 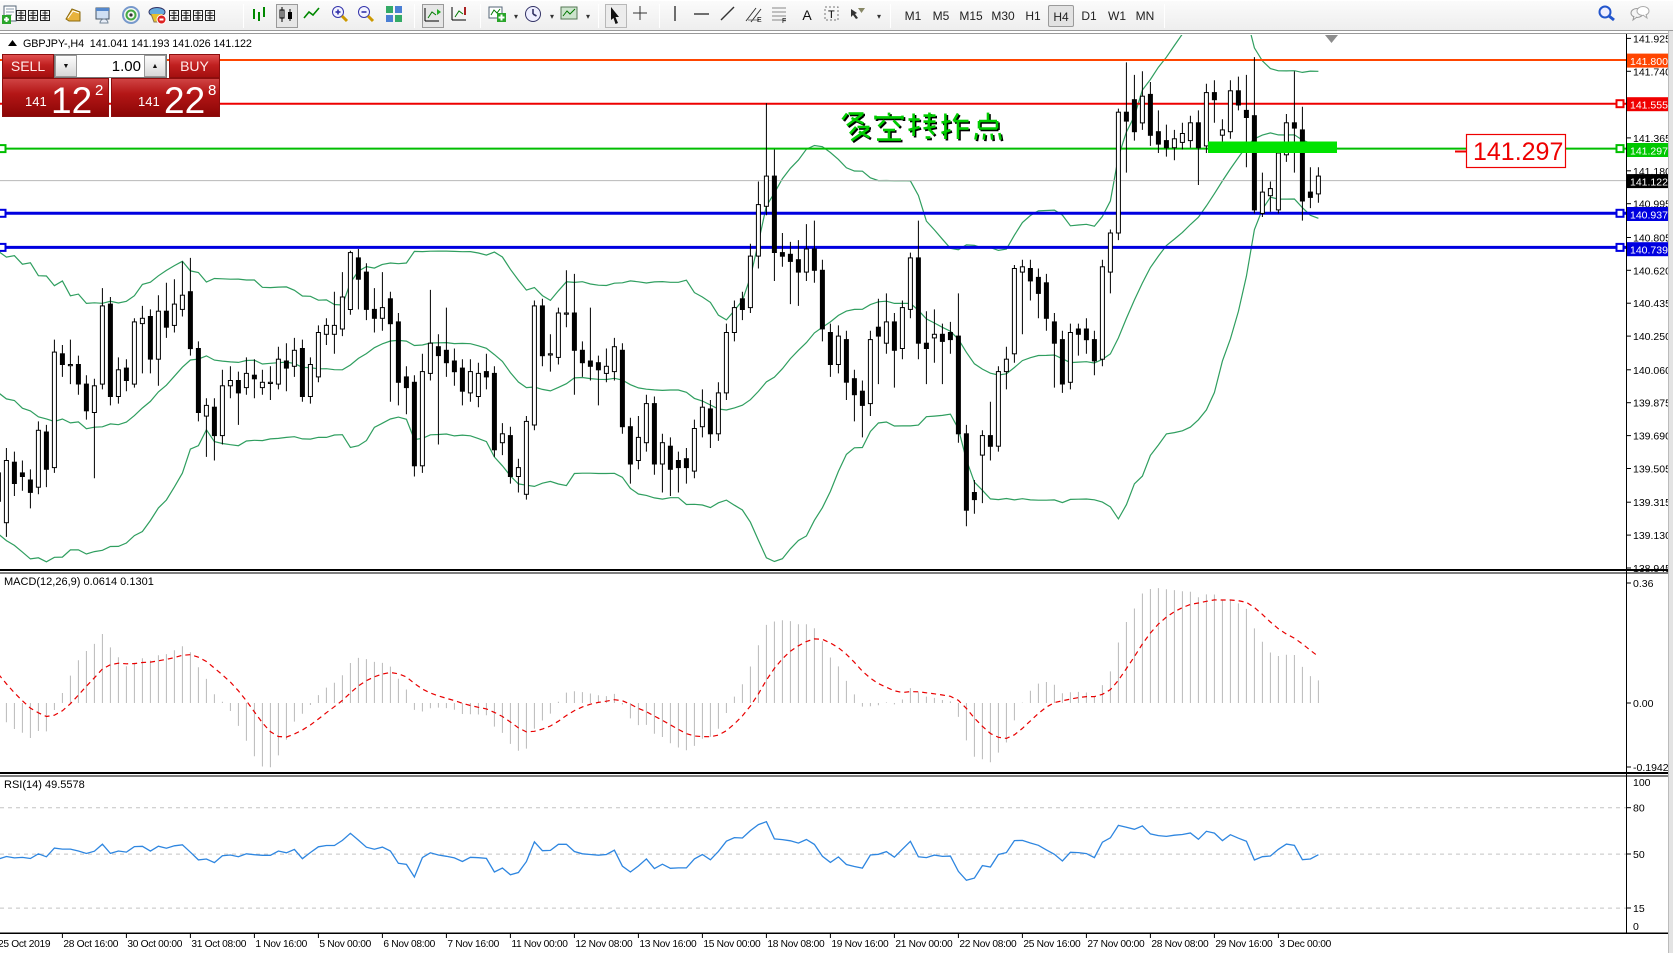 I want to click on svg-text: 141.555, so click(x=1649, y=106).